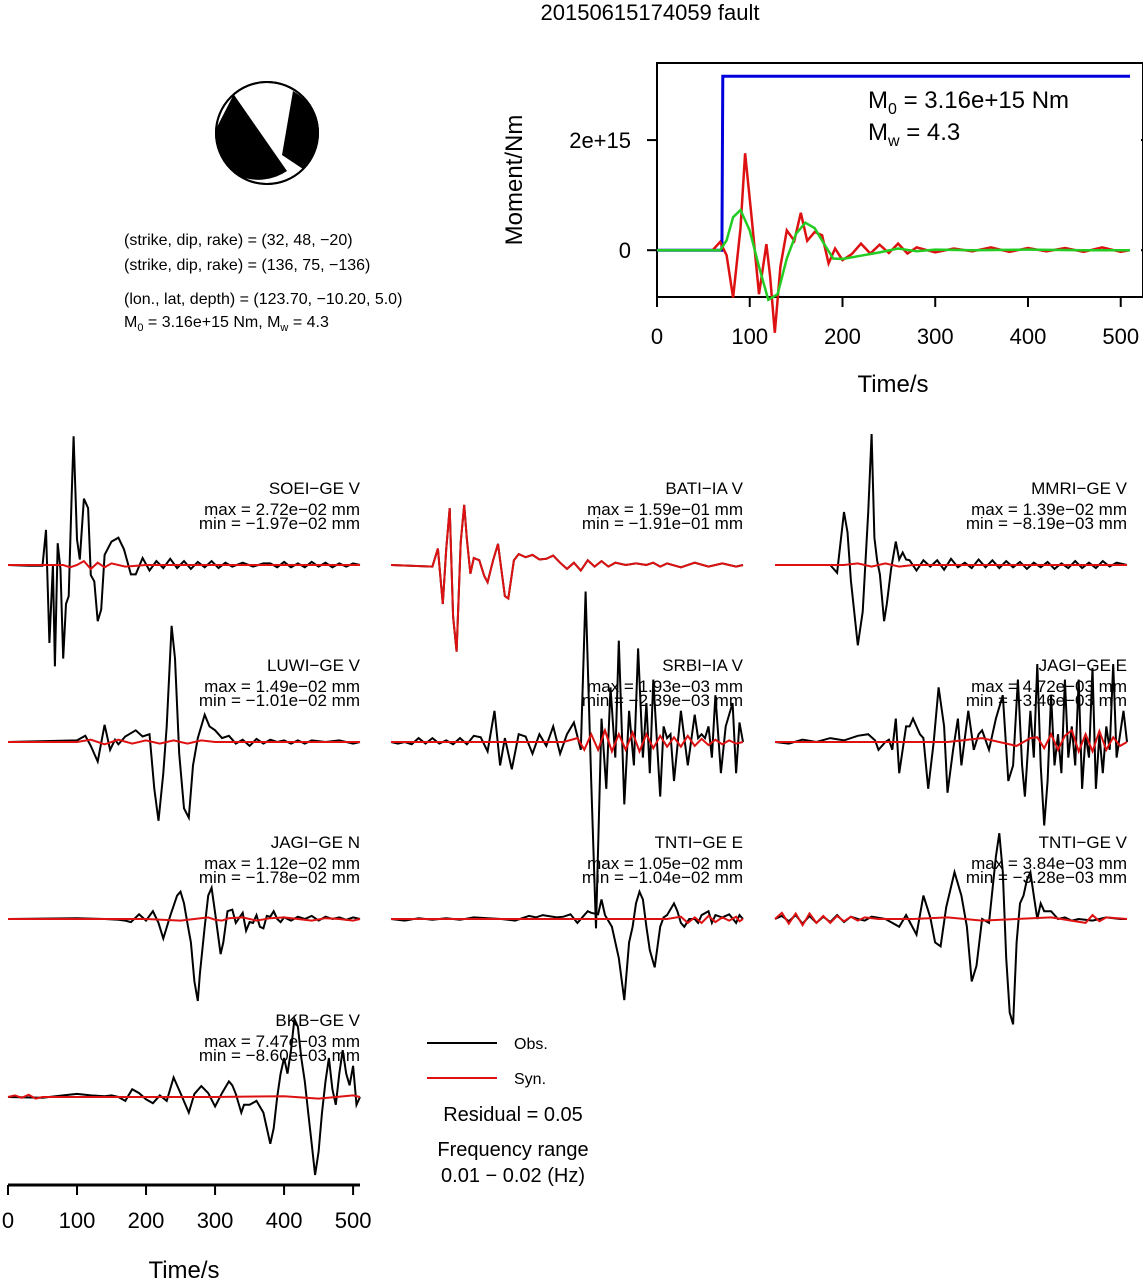 This screenshot has height=1281, width=1143. Describe the element at coordinates (513, 1176) in the screenshot. I see `frequency-range: 0.01 − 0.02 (Hz)` at that location.